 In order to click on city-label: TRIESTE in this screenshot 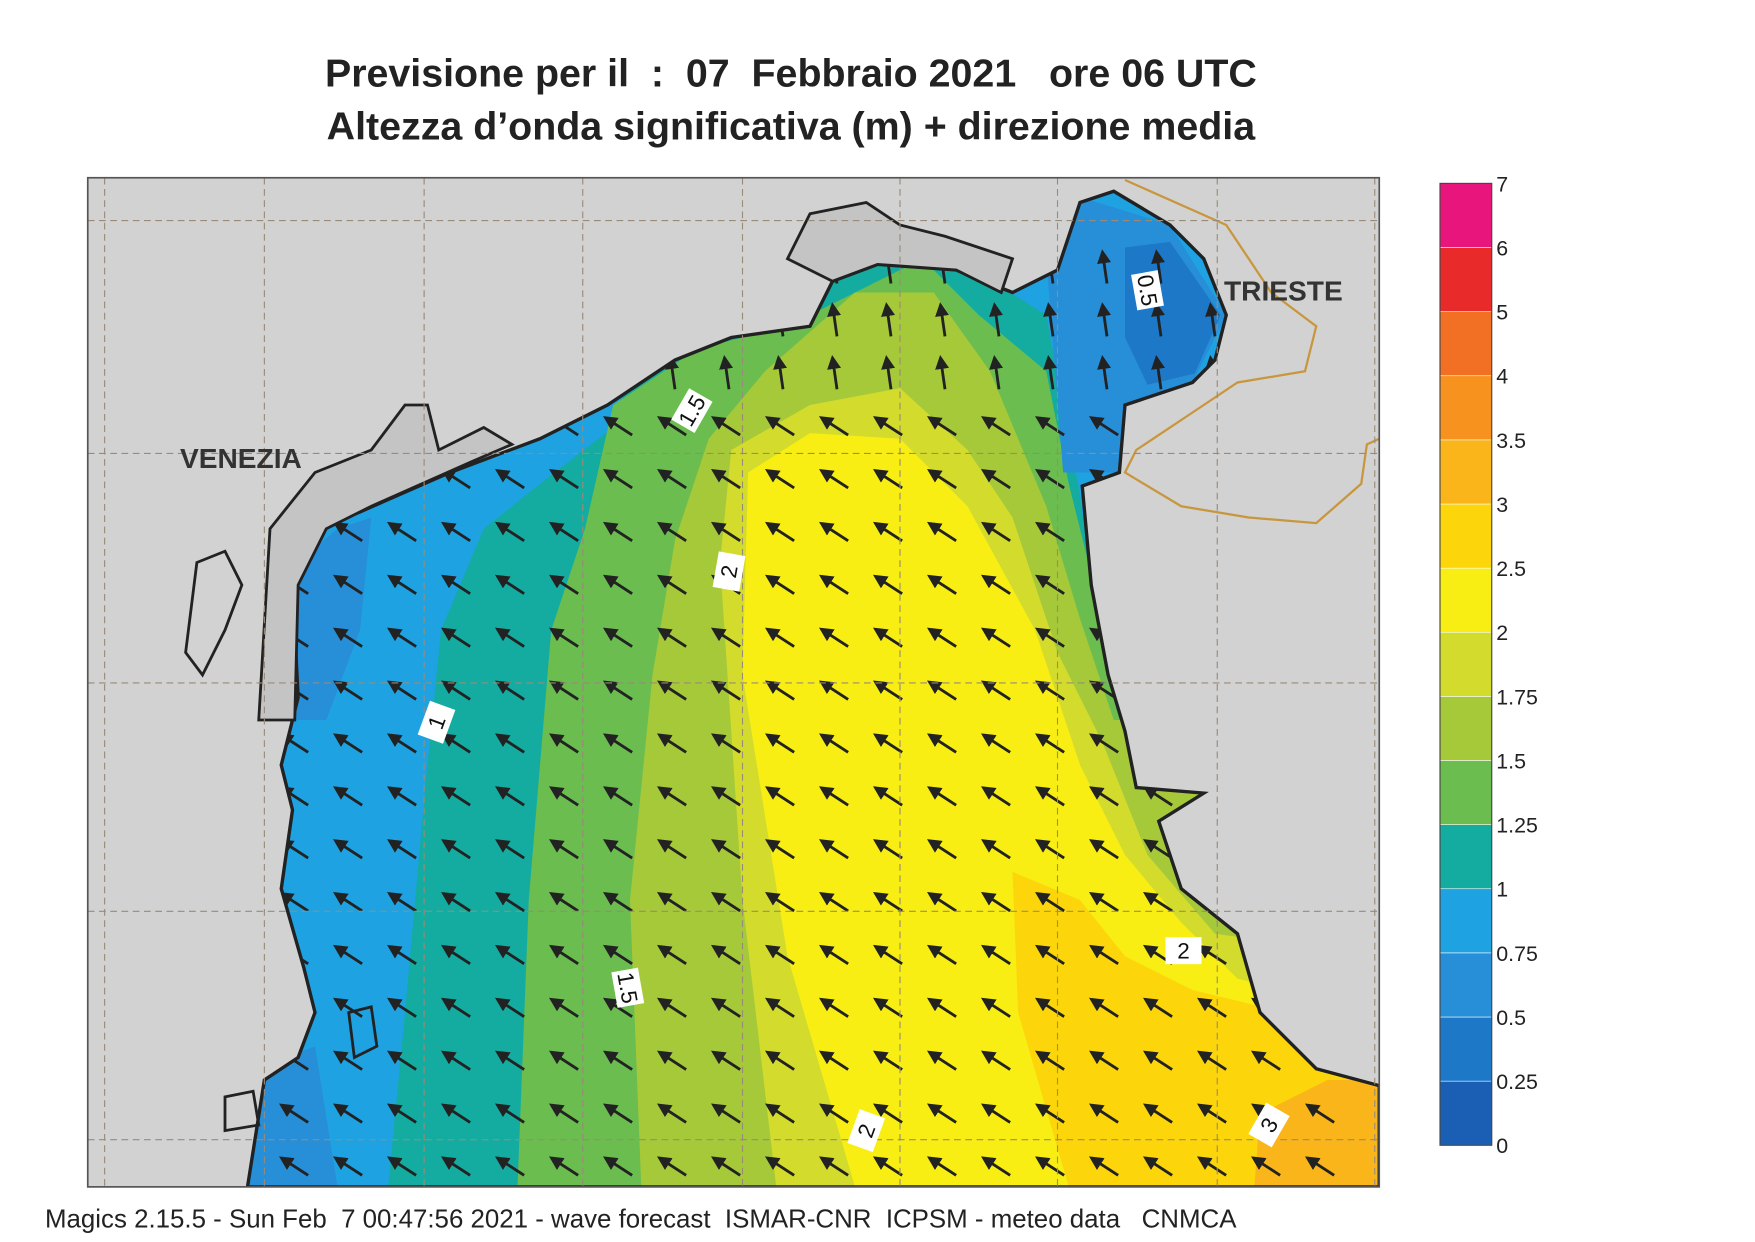, I will do `click(1283, 290)`.